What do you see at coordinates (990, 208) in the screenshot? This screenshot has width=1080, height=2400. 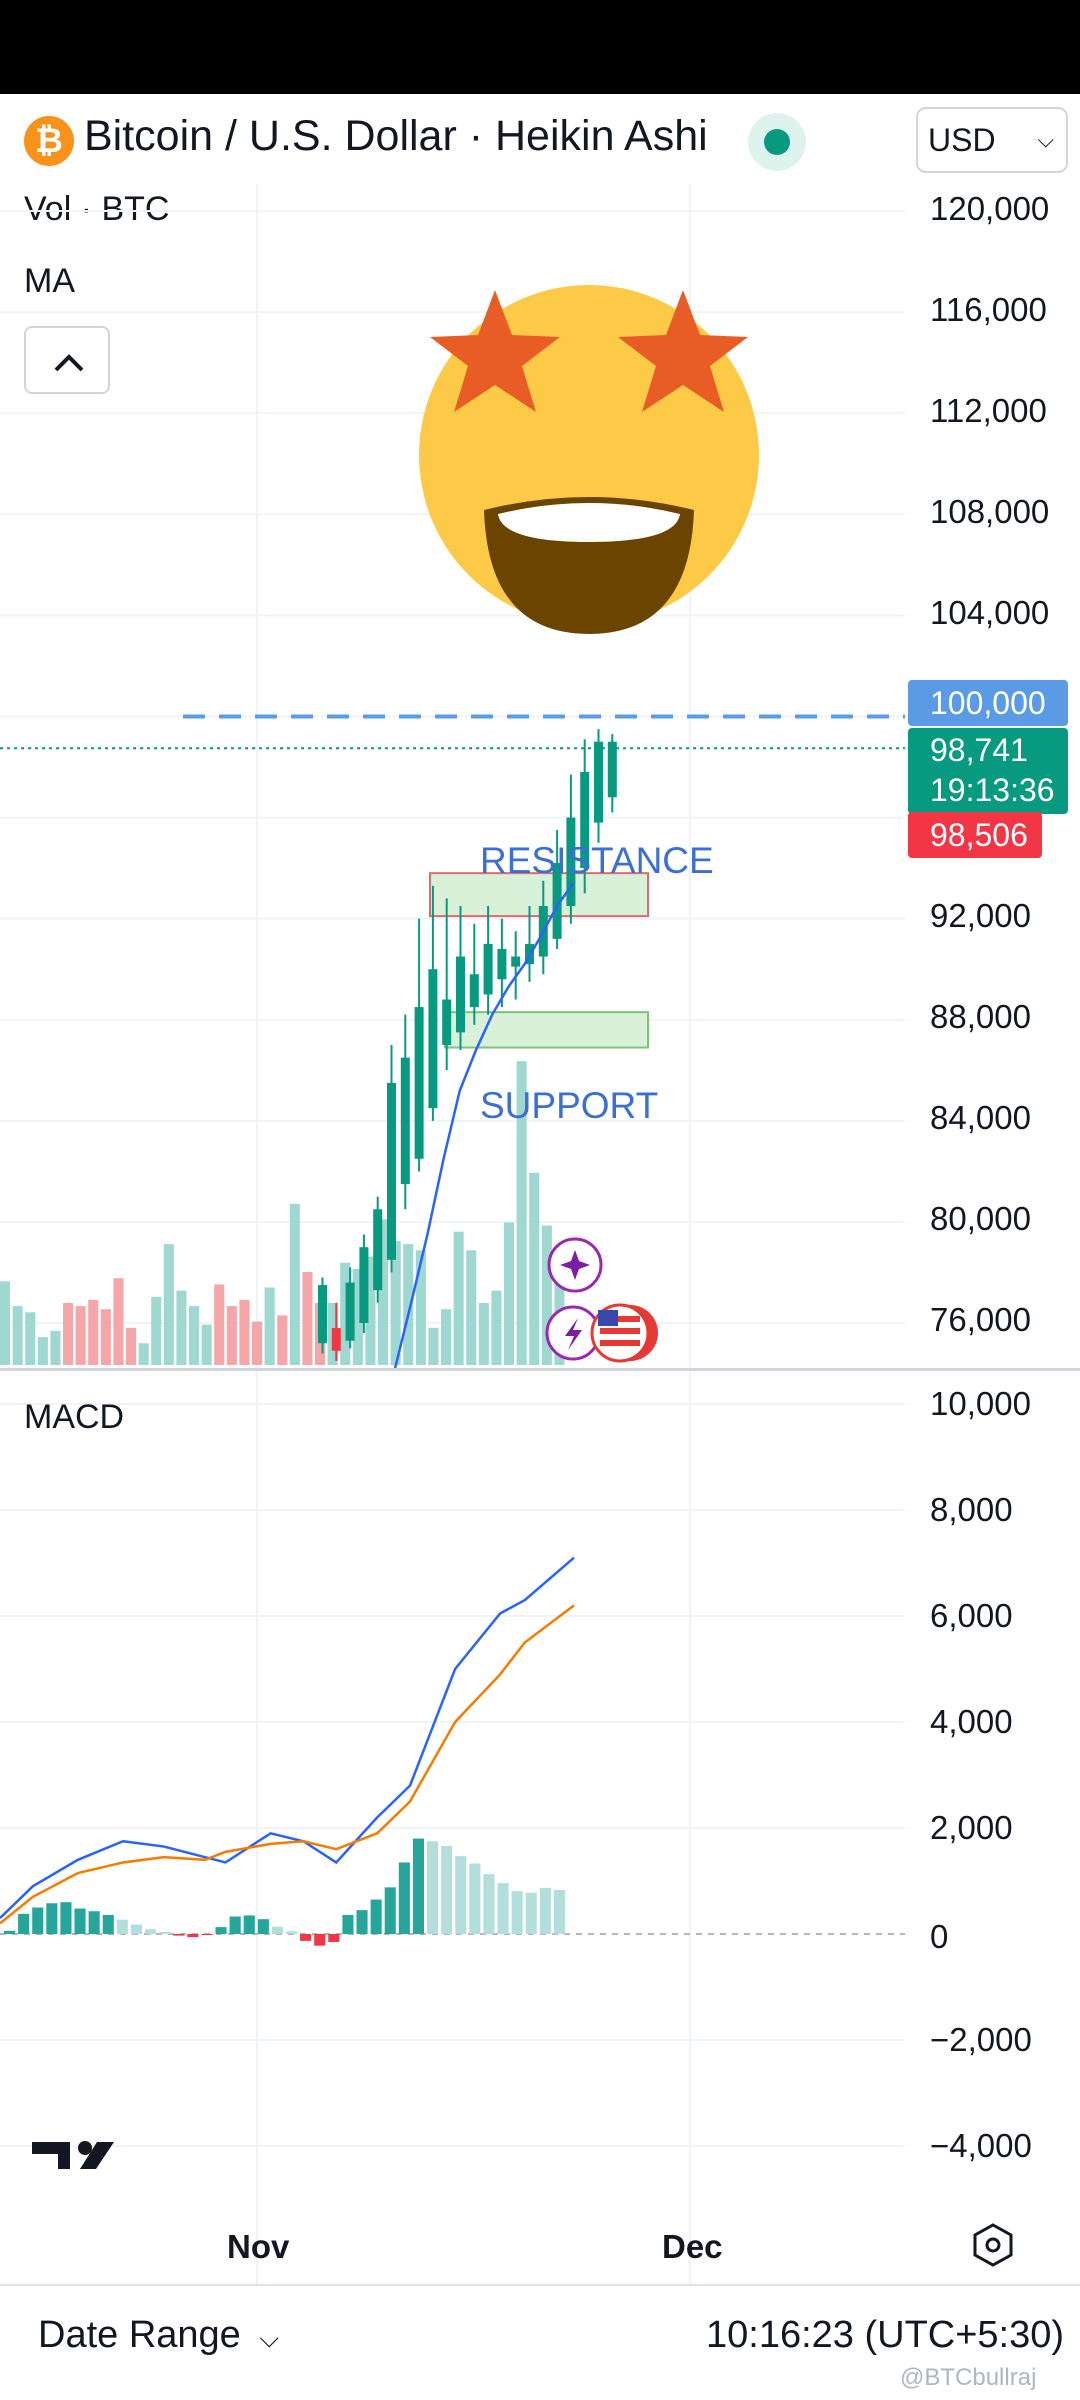 I see `price-axis-label: 120,000` at bounding box center [990, 208].